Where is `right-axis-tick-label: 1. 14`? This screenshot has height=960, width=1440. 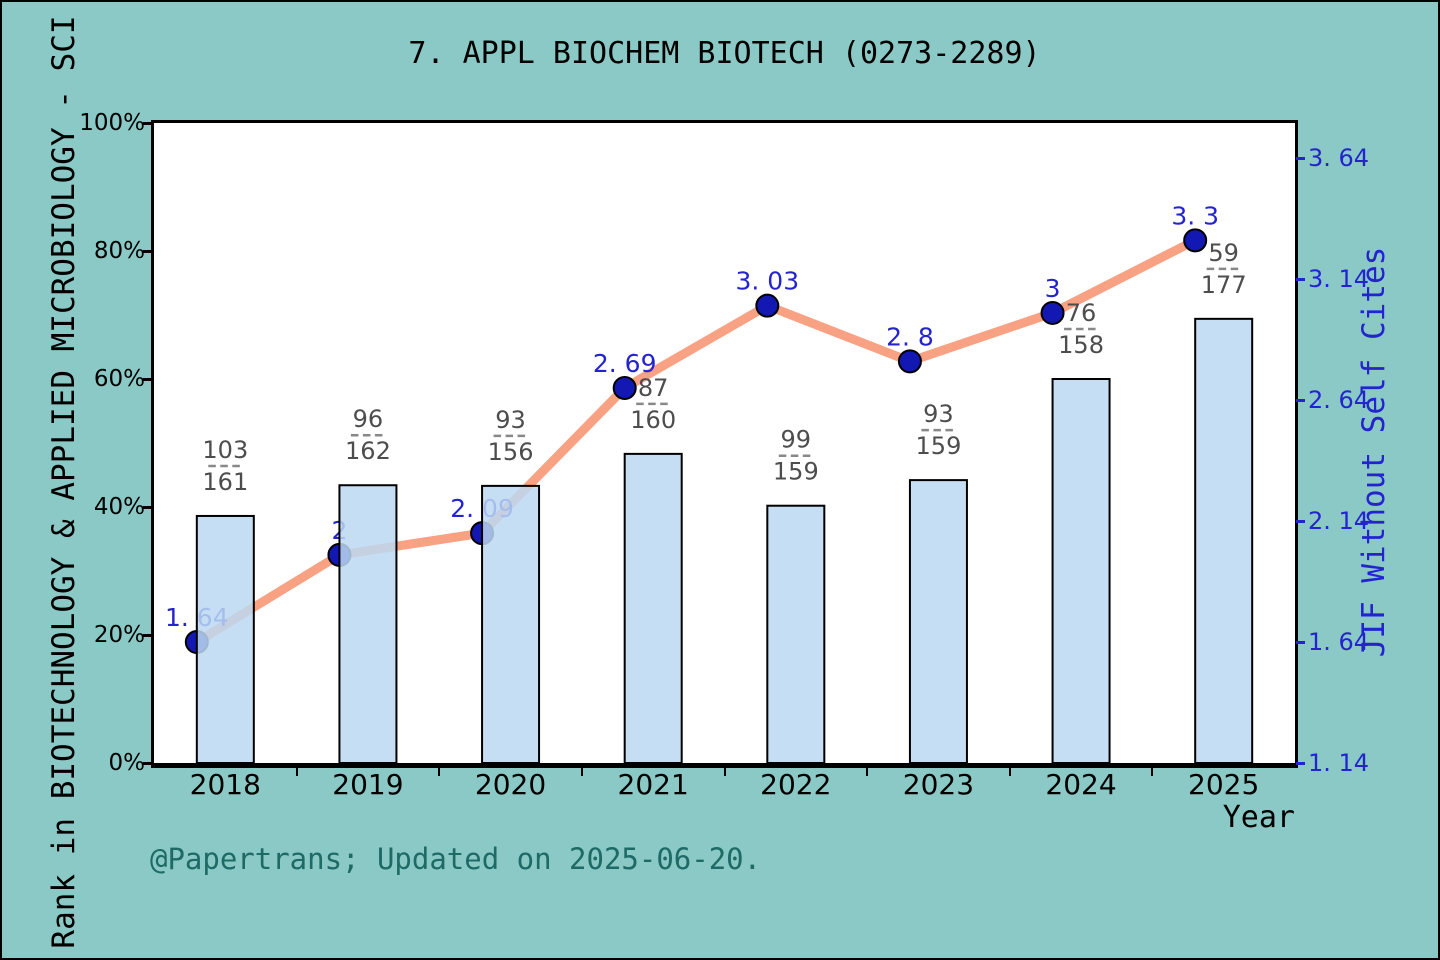 right-axis-tick-label: 1. 14 is located at coordinates (1339, 763).